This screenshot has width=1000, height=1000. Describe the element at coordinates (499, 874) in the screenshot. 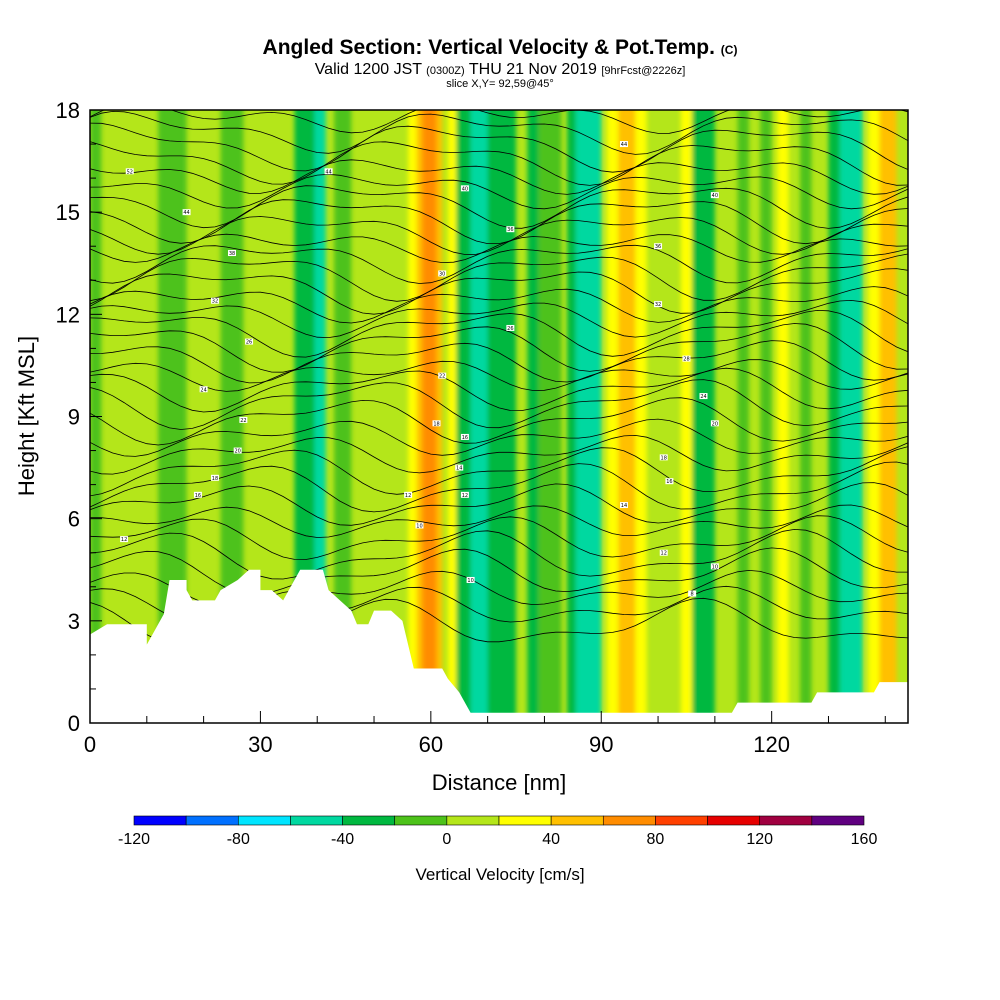

I see `colorbar-title: Vertical Velocity [cm/s]` at that location.